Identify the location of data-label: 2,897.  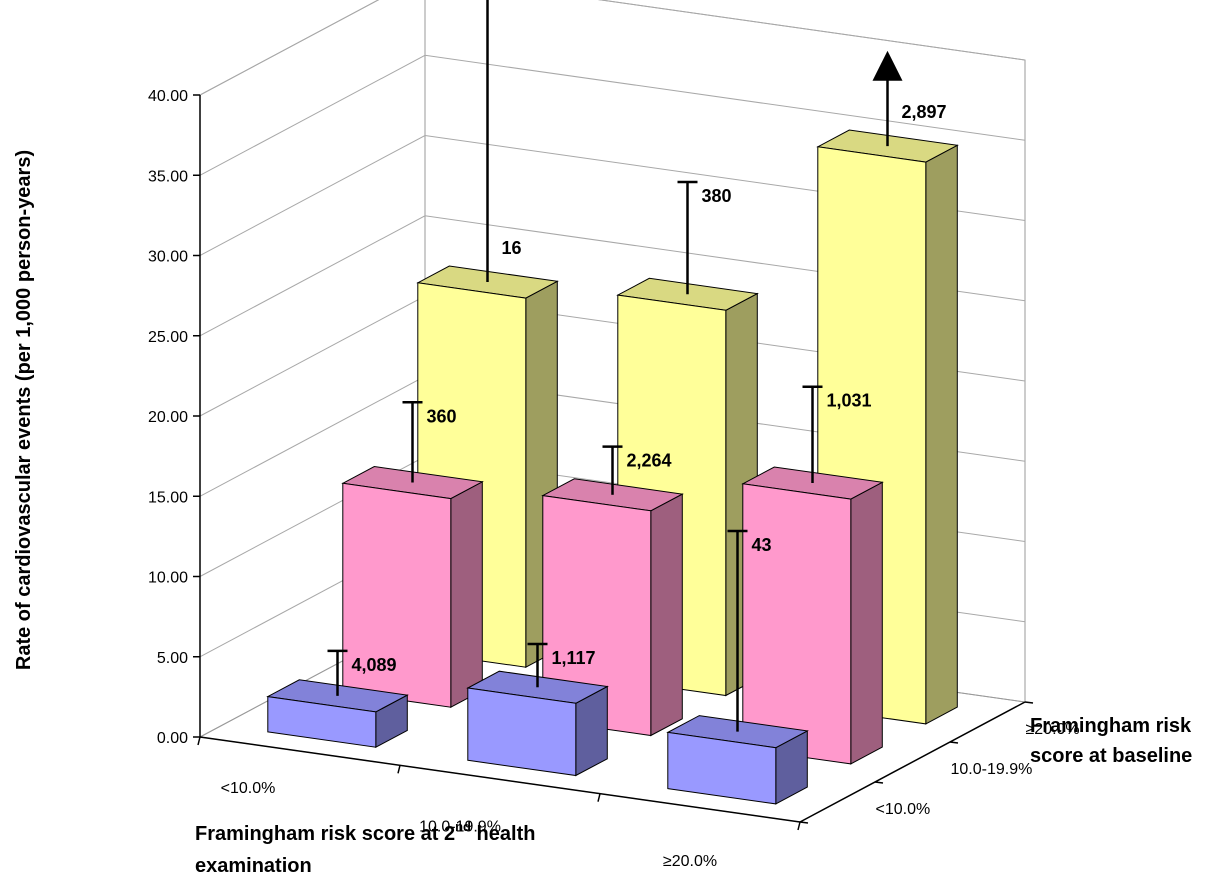
(924, 112).